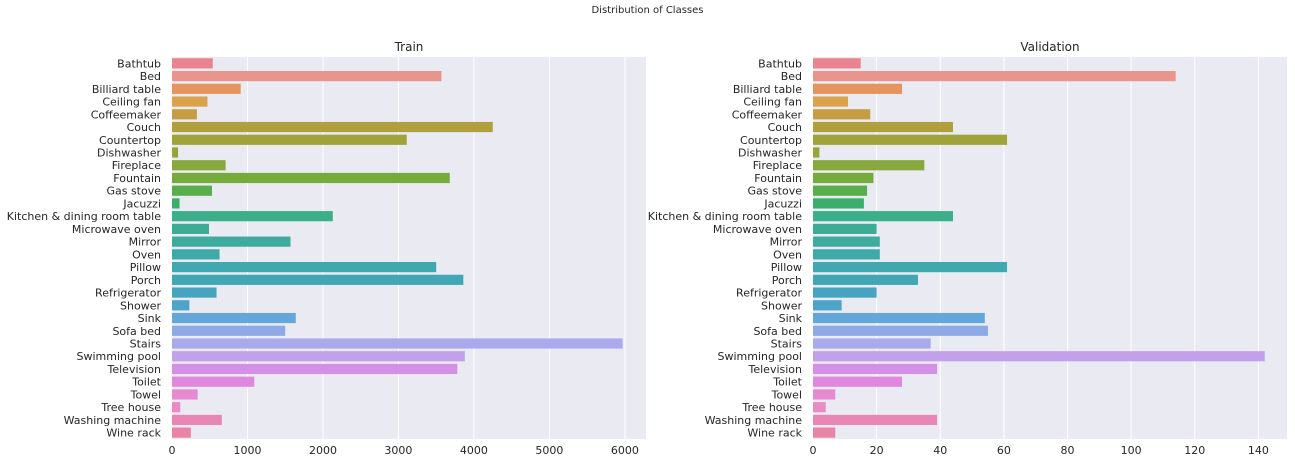  Describe the element at coordinates (647, 10) in the screenshot. I see `figure-suptitle: Distribution of Classes` at that location.